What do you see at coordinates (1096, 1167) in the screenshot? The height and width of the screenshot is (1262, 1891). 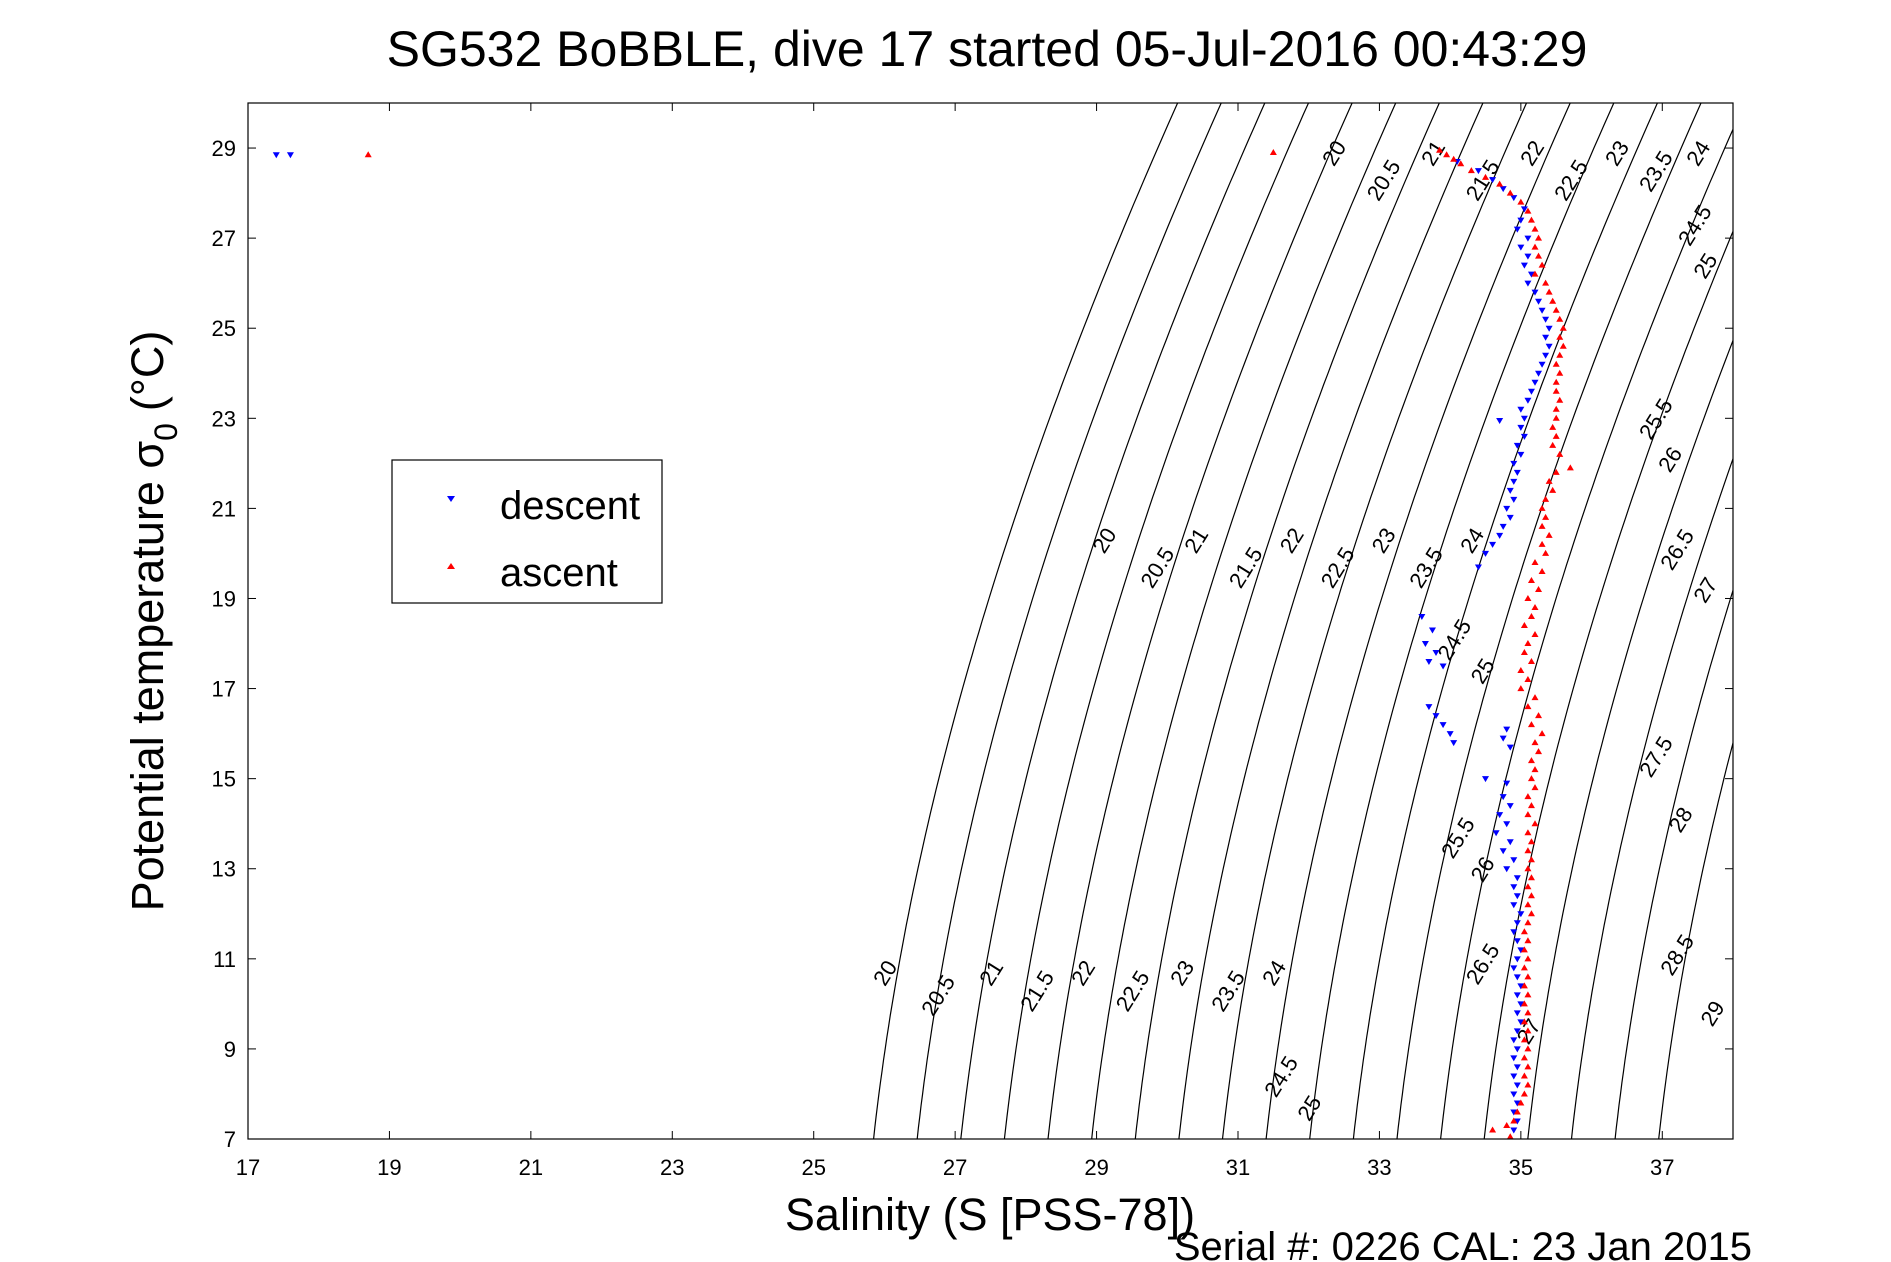 I see `x-tick-label: 29` at bounding box center [1096, 1167].